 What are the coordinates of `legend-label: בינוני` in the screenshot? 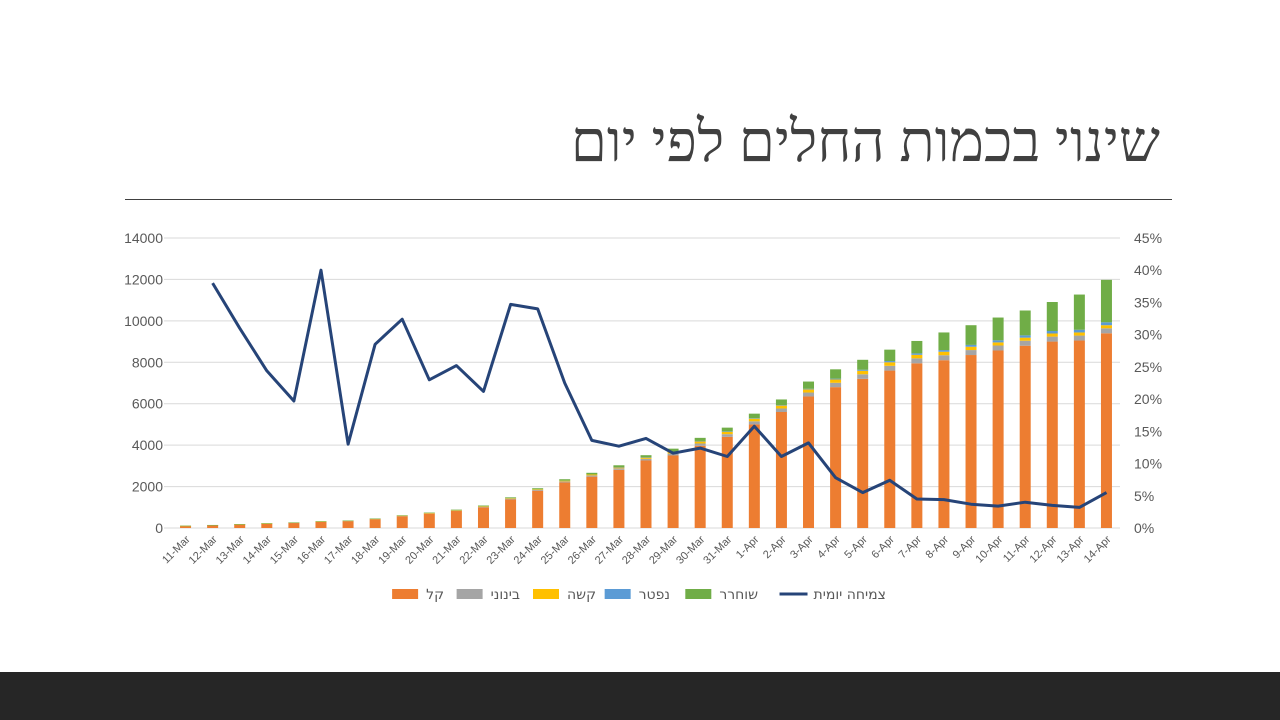 It's located at (505, 595).